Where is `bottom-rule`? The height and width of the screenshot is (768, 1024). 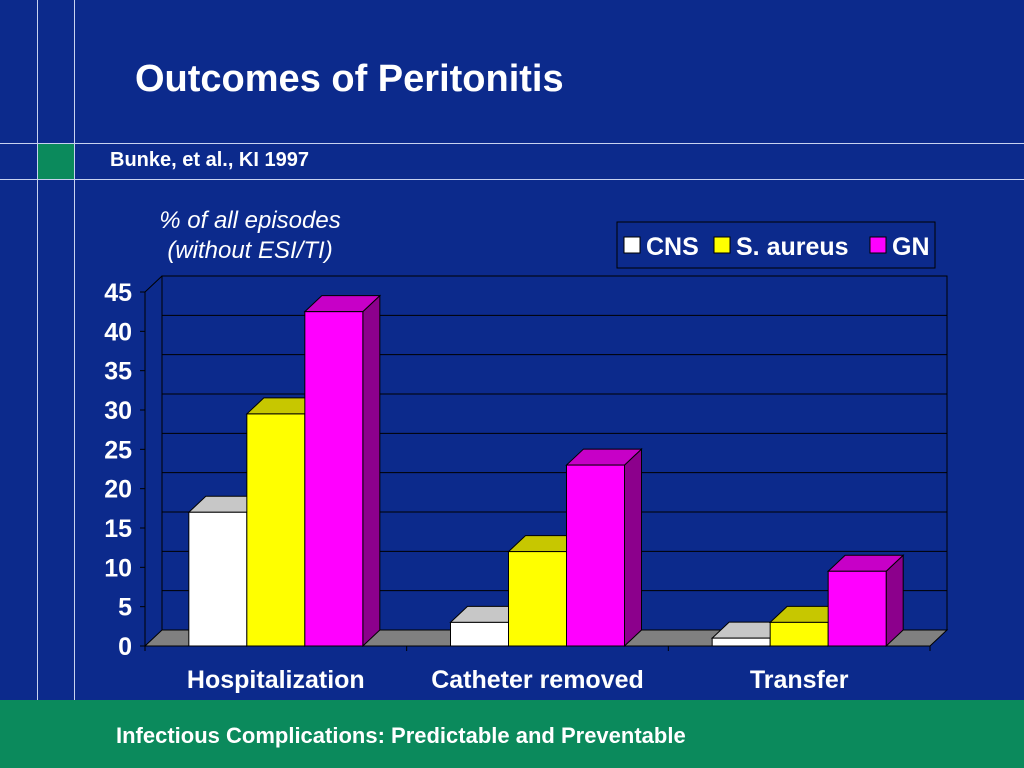 bottom-rule is located at coordinates (512, 179).